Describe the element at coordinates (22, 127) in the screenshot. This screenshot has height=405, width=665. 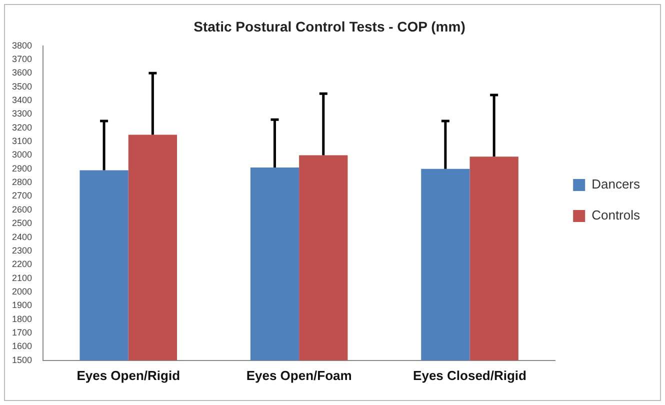
I see `y-tick-label: 3200` at that location.